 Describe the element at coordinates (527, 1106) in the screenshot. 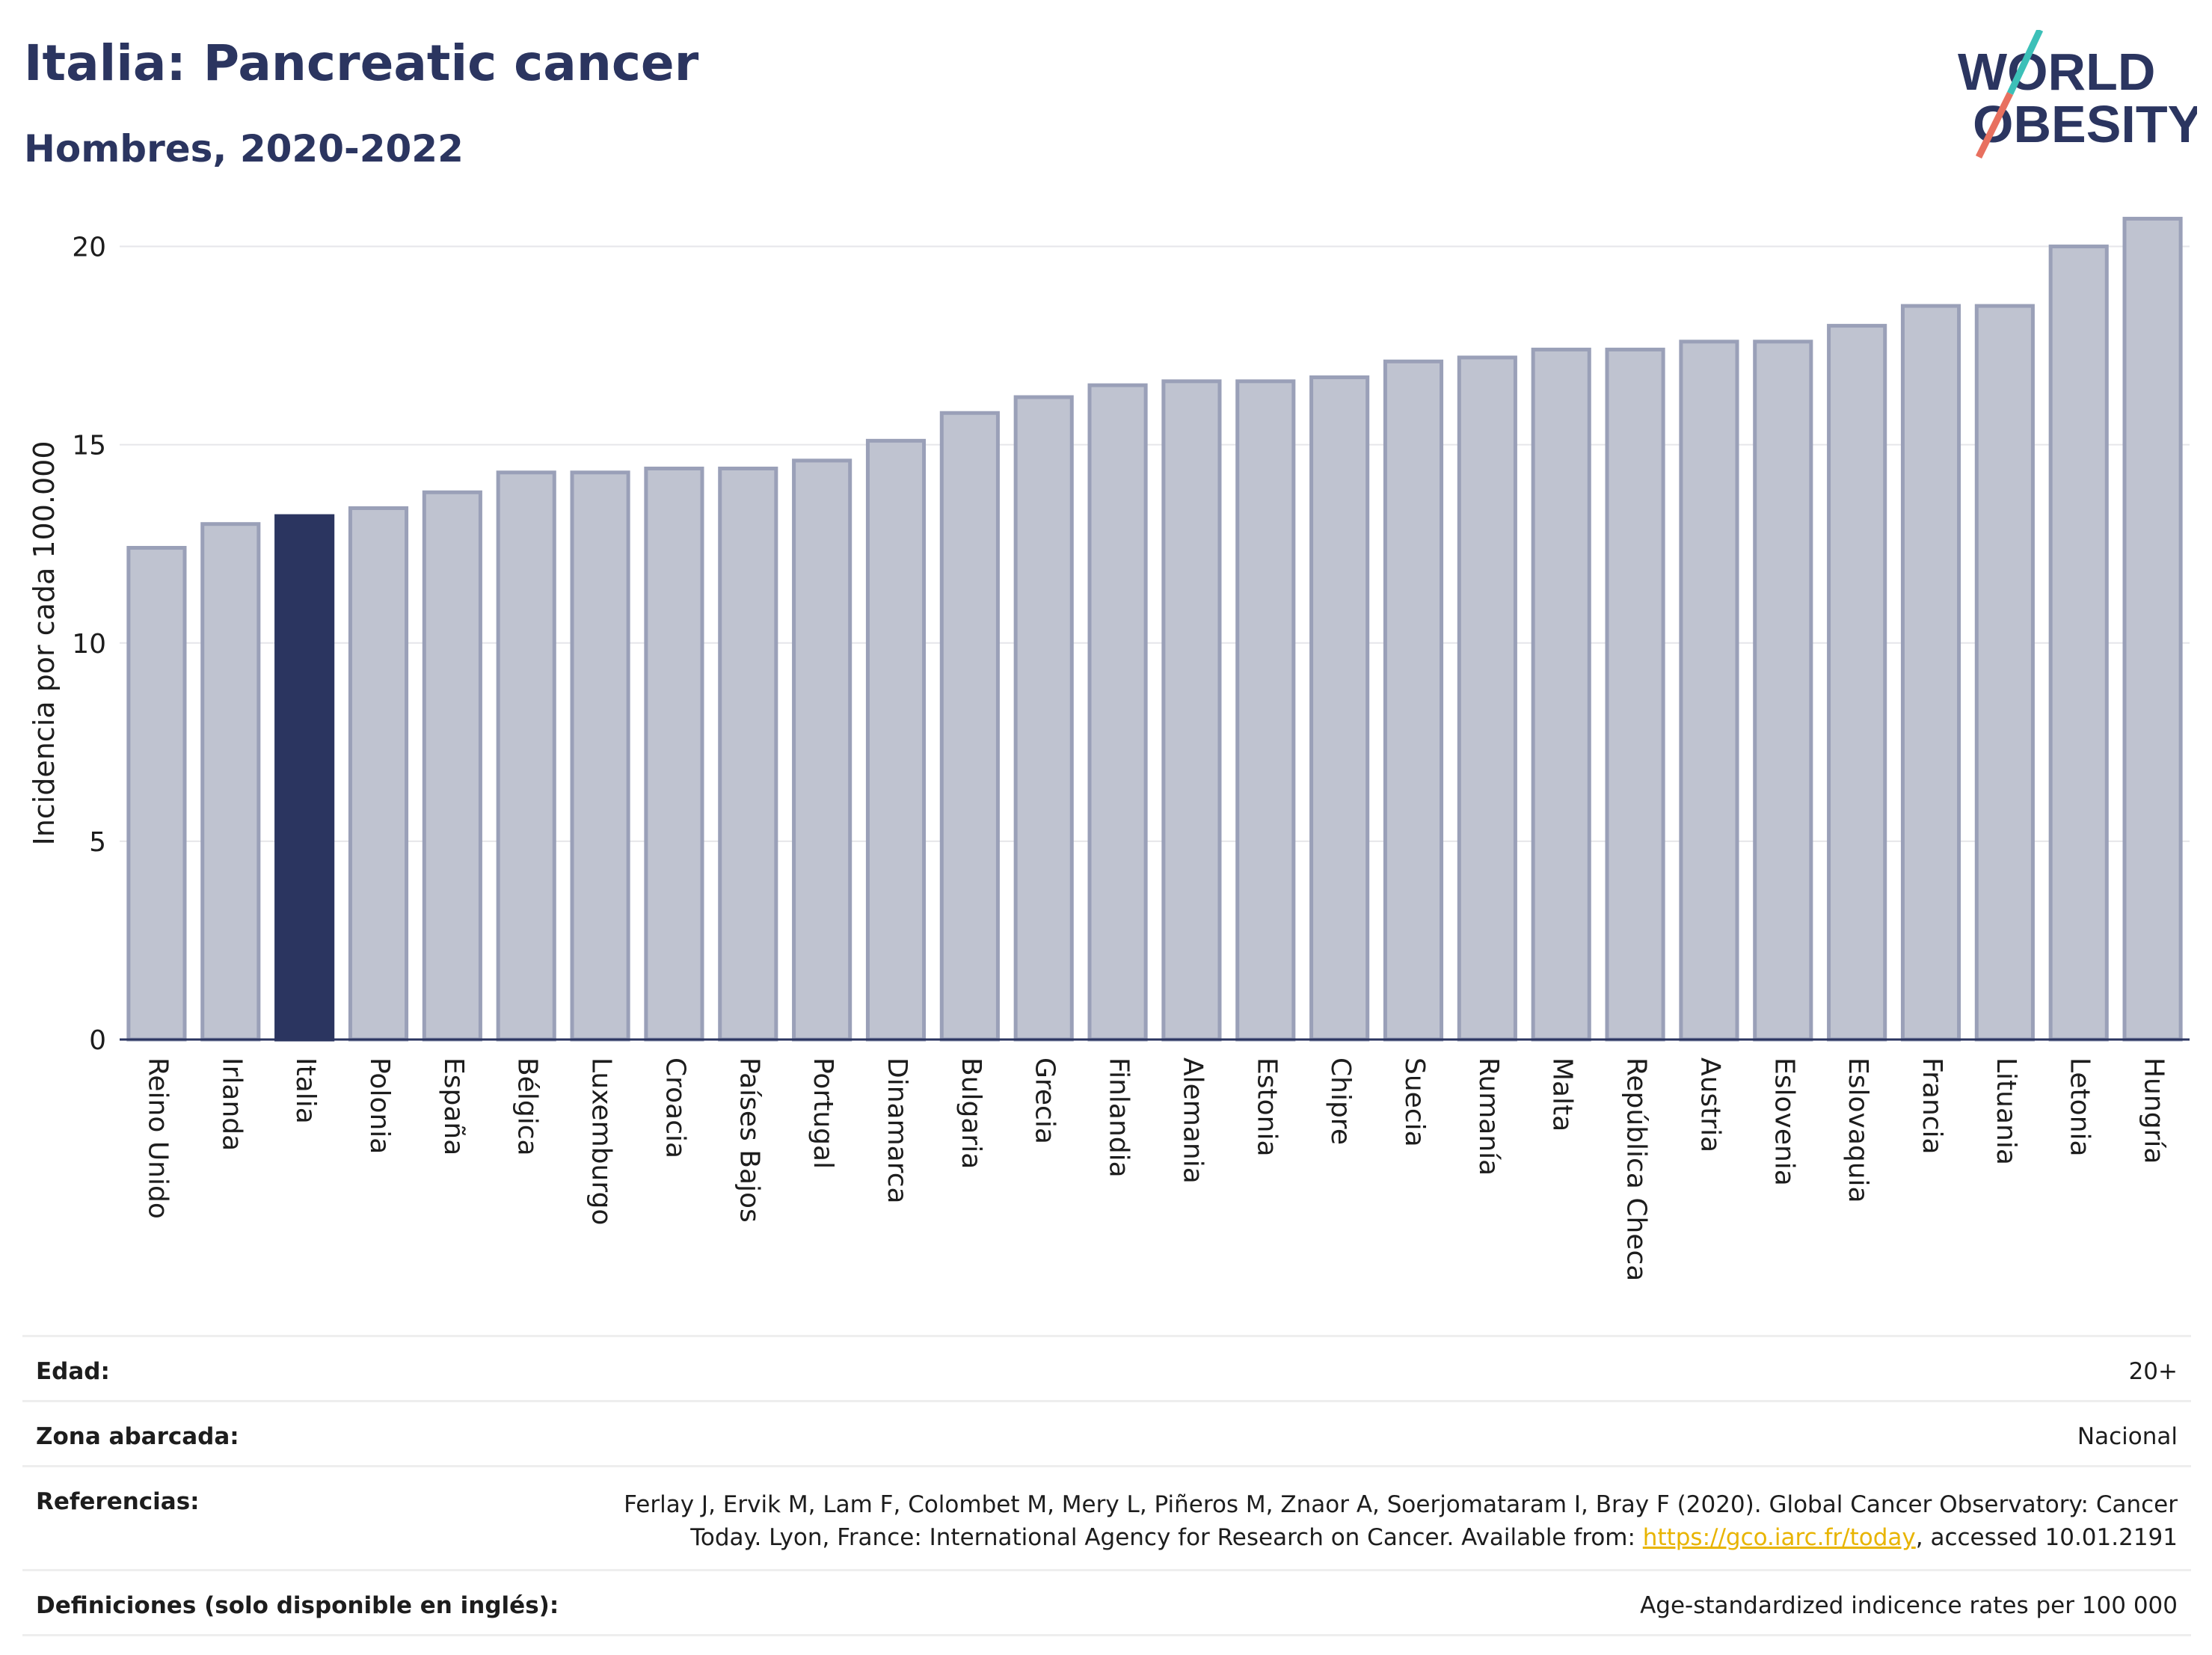

I see `x-tick-label: Bélgica` at that location.